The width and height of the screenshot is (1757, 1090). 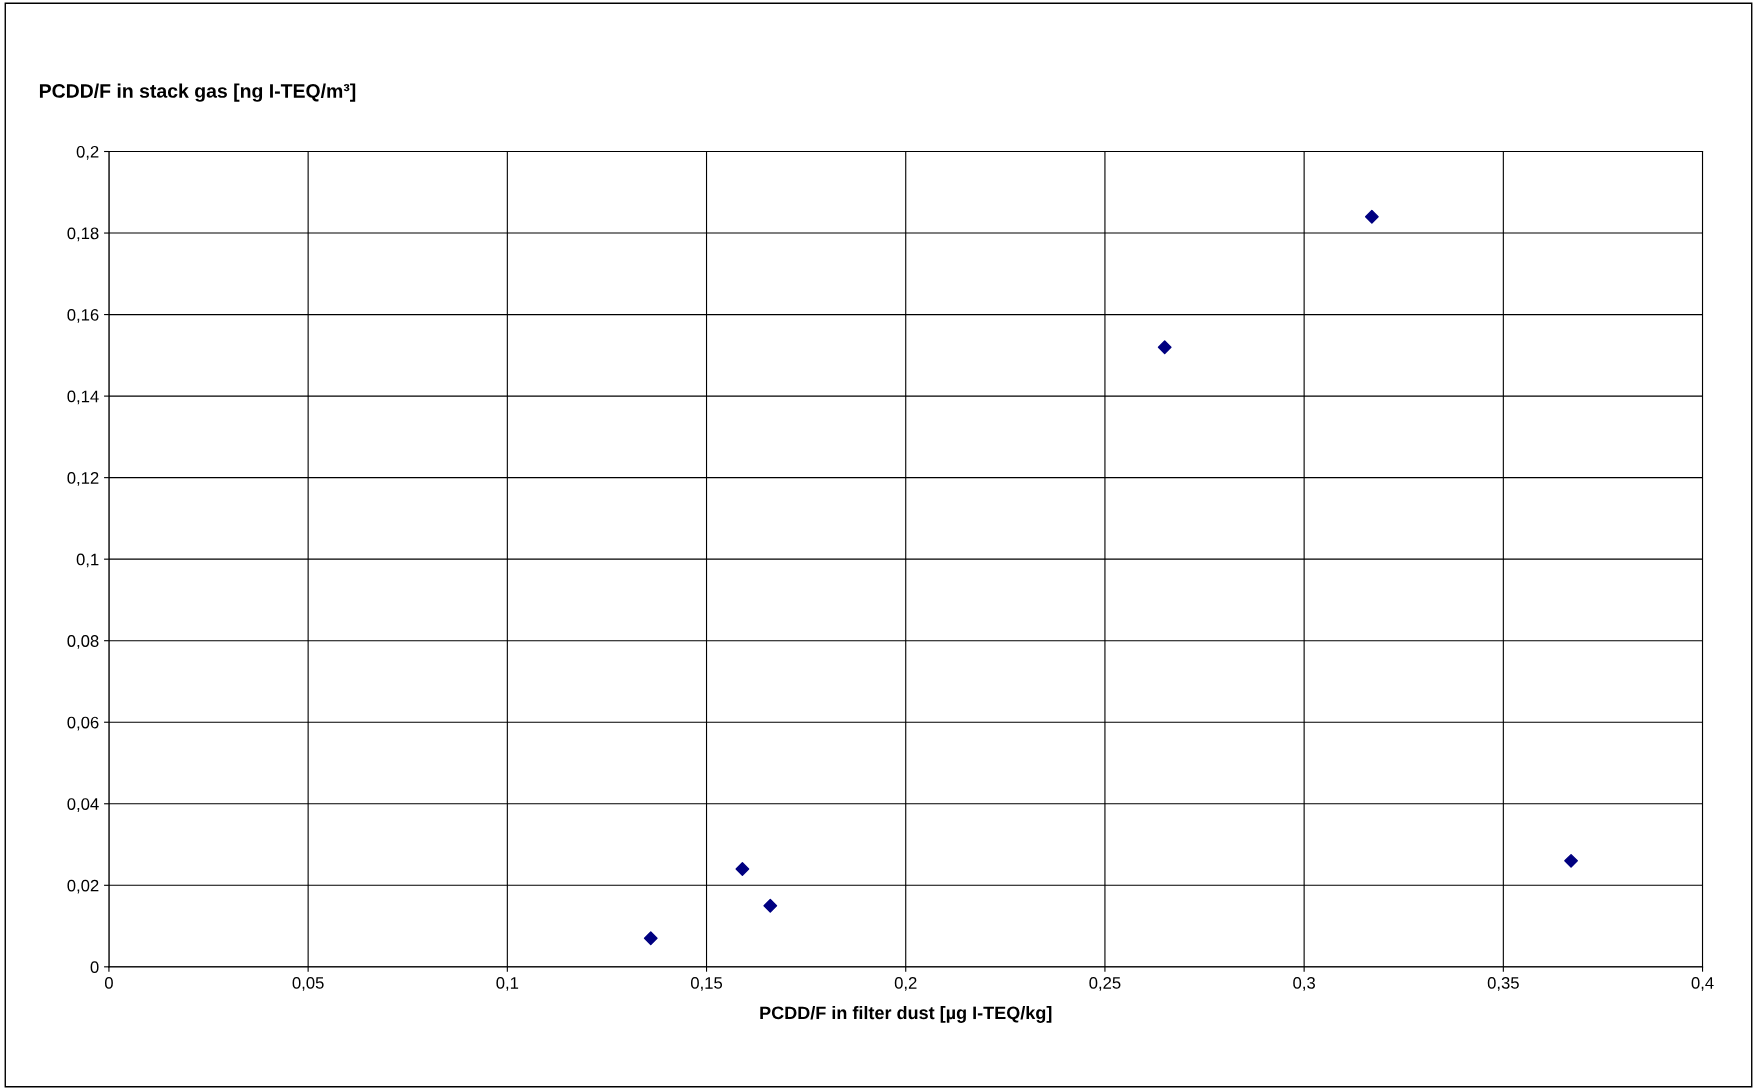 I want to click on y-tick-label: 0,14, so click(x=83, y=397).